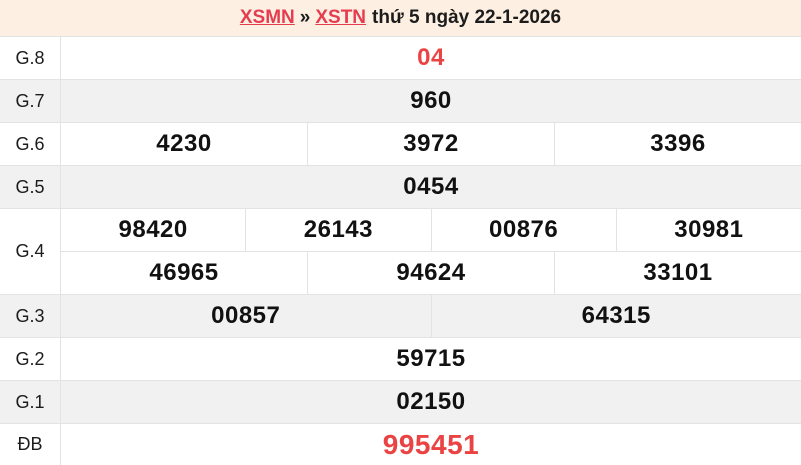 The width and height of the screenshot is (801, 465). I want to click on prize-label-g1: G.1, so click(30, 402).